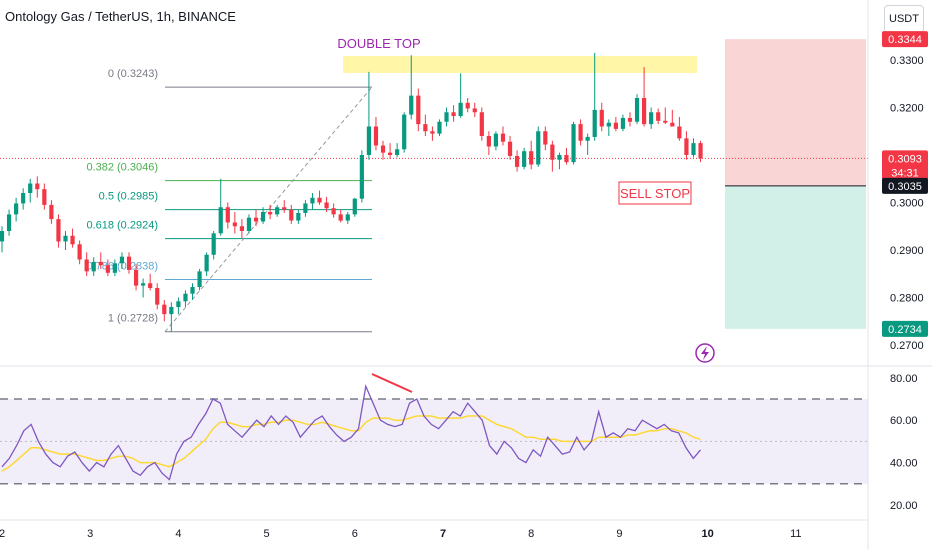 This screenshot has width=932, height=550. What do you see at coordinates (905, 328) in the screenshot?
I see `stop-price-badge` at bounding box center [905, 328].